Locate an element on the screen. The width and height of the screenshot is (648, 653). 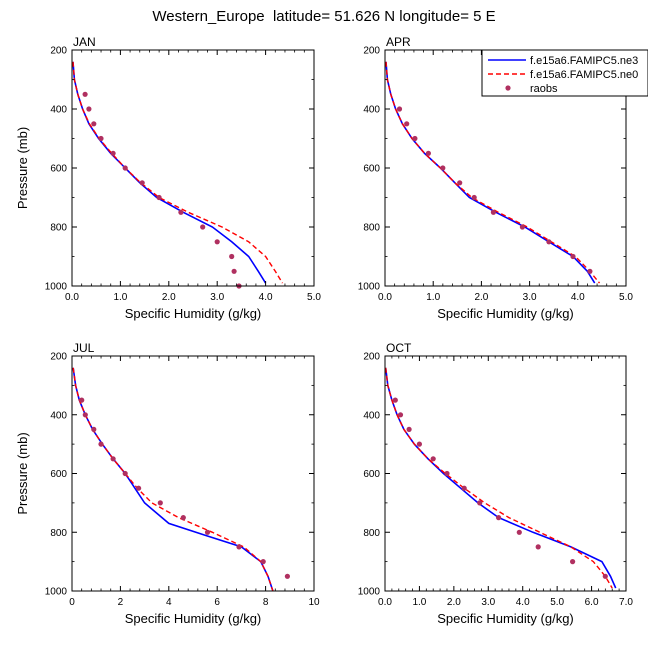
legend-label: raobs is located at coordinates (544, 89).